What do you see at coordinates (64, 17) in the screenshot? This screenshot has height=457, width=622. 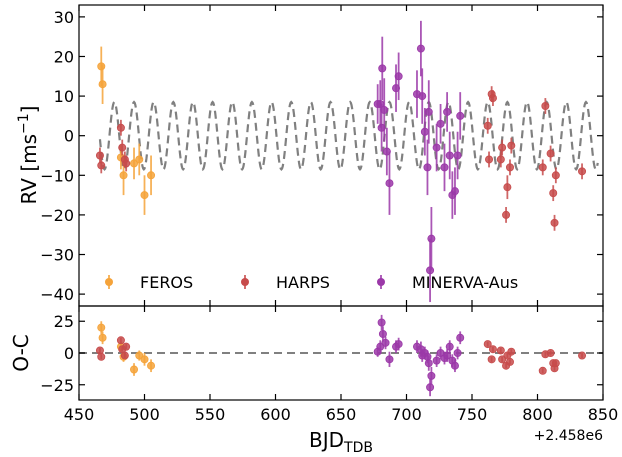 I see `rv-ytick-label-0: 30` at bounding box center [64, 17].